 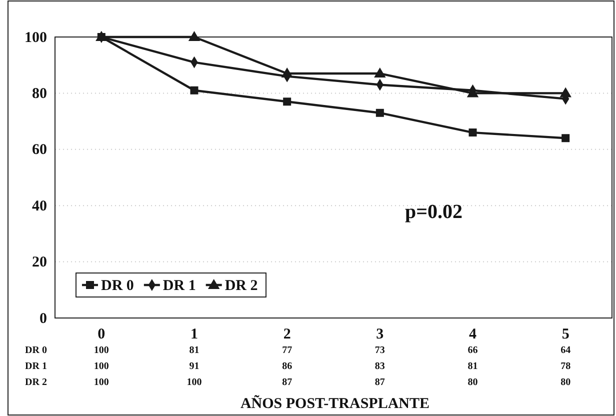 What do you see at coordinates (379, 366) in the screenshot?
I see `data-label: 83` at bounding box center [379, 366].